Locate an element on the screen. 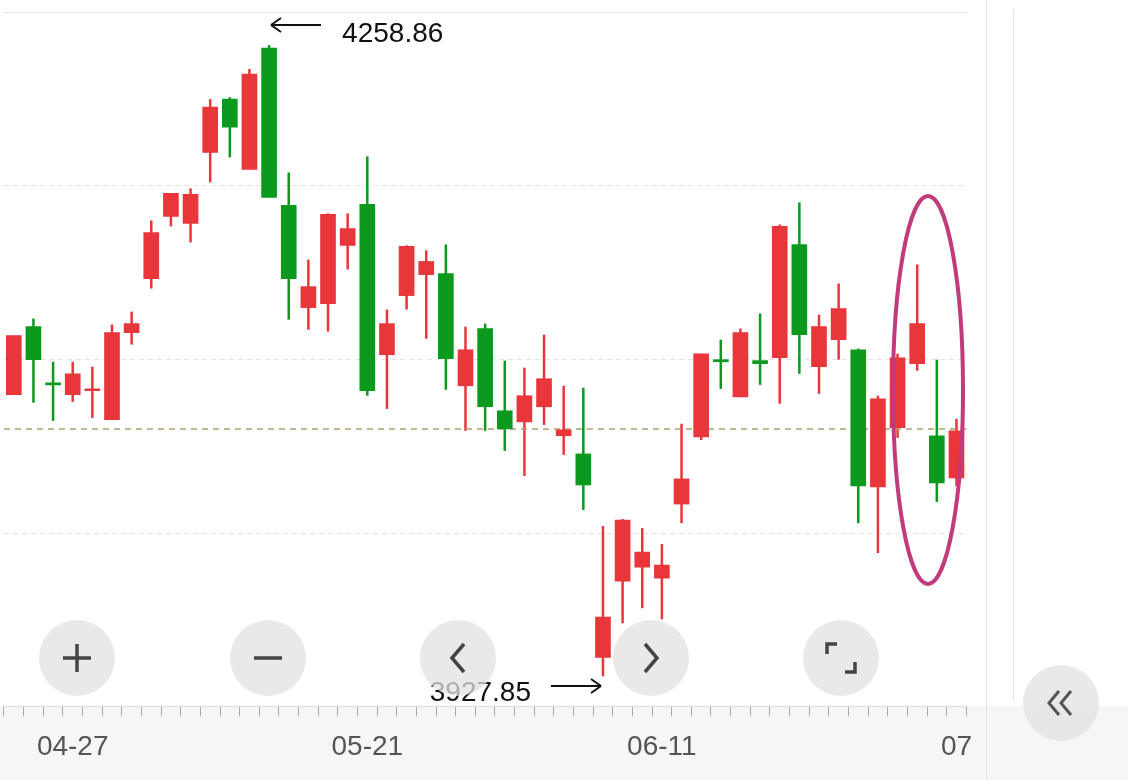  annotation: 4258.86 is located at coordinates (393, 32).